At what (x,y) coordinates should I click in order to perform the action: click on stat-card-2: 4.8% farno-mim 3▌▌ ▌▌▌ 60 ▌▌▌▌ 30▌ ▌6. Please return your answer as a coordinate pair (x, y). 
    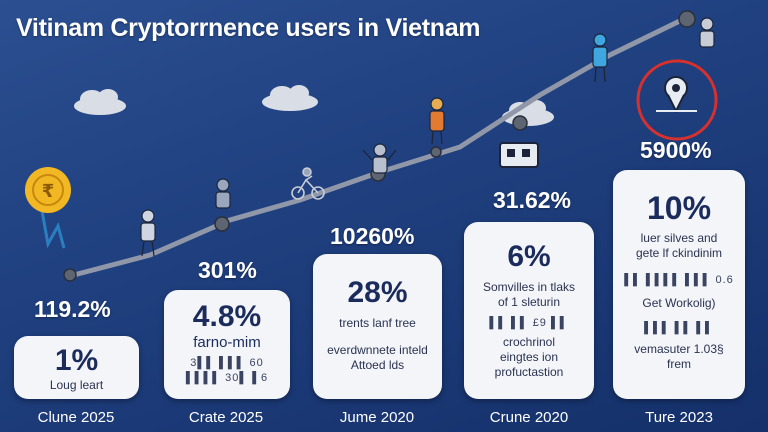
    Looking at the image, I should click on (227, 344).